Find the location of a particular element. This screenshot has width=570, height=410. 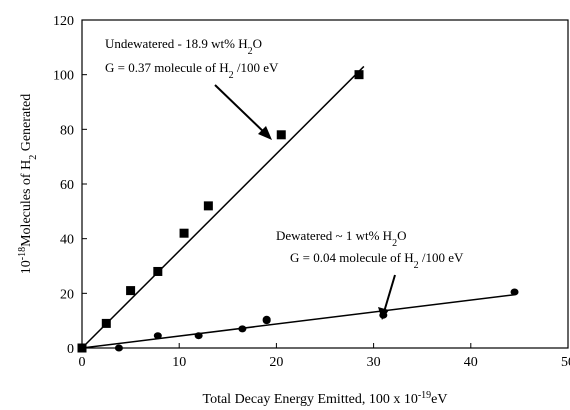

label-part: Undewatered - 18.9 wt% H is located at coordinates (176, 43).